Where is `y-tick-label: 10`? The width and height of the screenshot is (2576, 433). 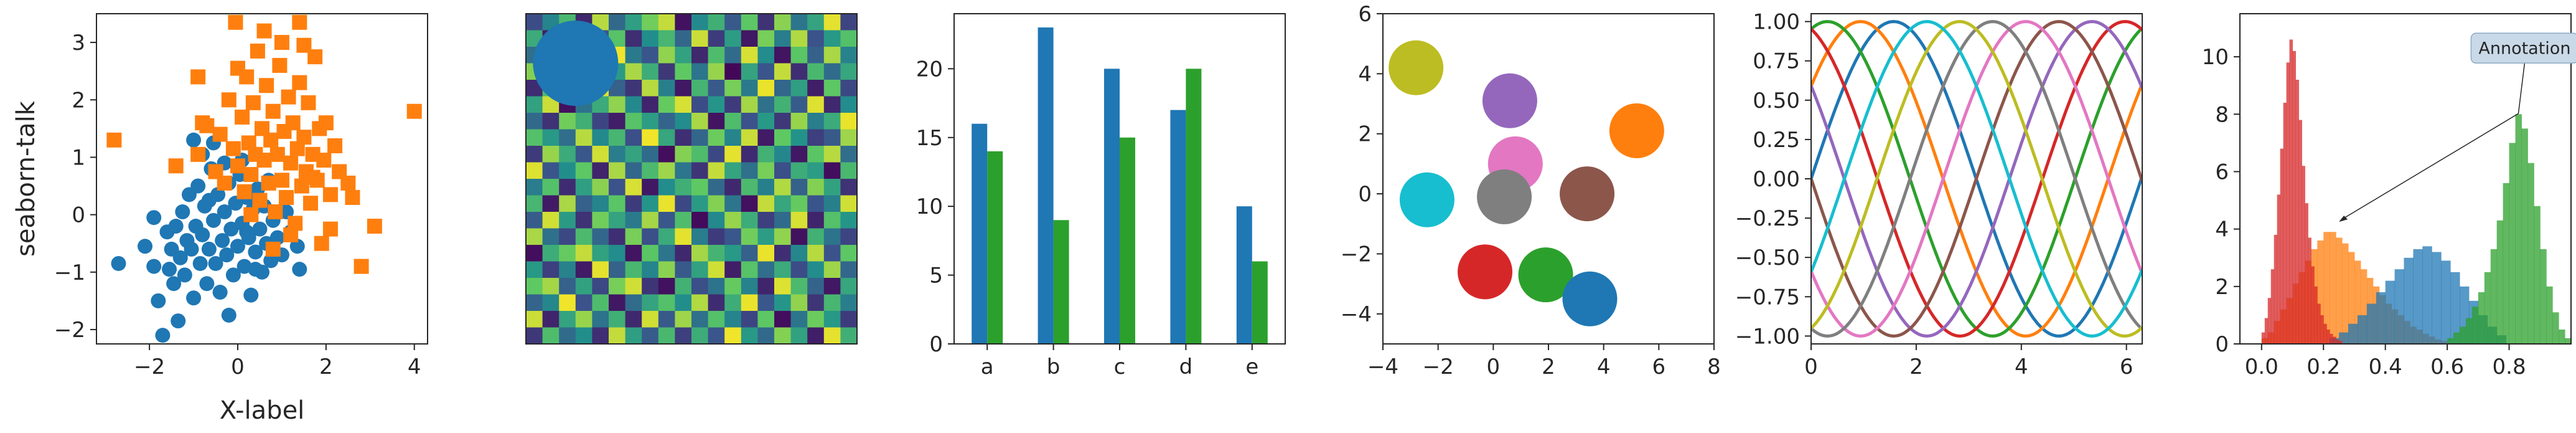 y-tick-label: 10 is located at coordinates (929, 206).